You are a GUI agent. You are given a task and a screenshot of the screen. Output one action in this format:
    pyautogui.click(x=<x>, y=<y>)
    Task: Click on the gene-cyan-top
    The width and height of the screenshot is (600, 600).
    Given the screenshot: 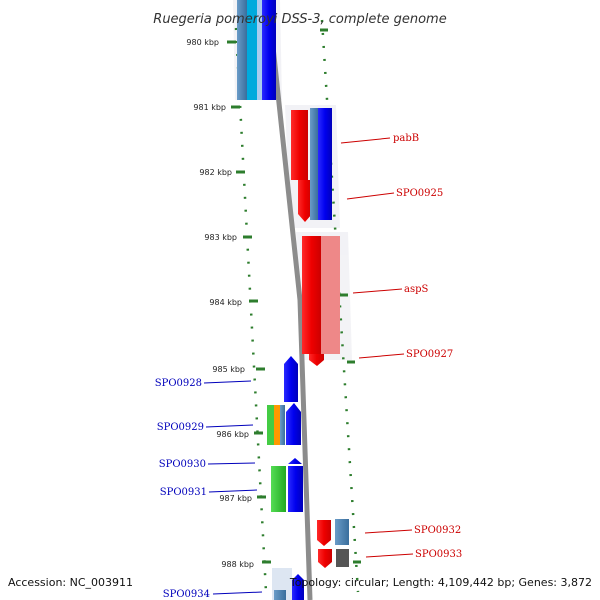 What is the action you would take?
    pyautogui.click(x=252, y=50)
    